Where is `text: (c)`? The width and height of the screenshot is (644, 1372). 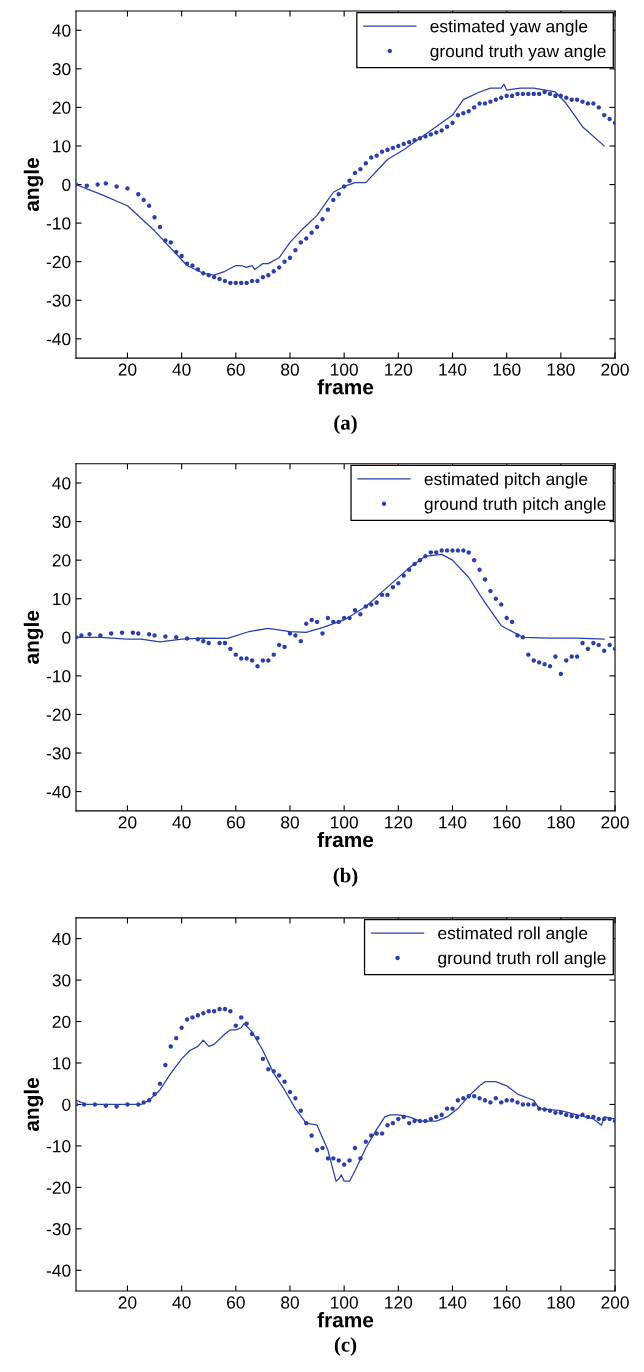
text: (c) is located at coordinates (345, 1346).